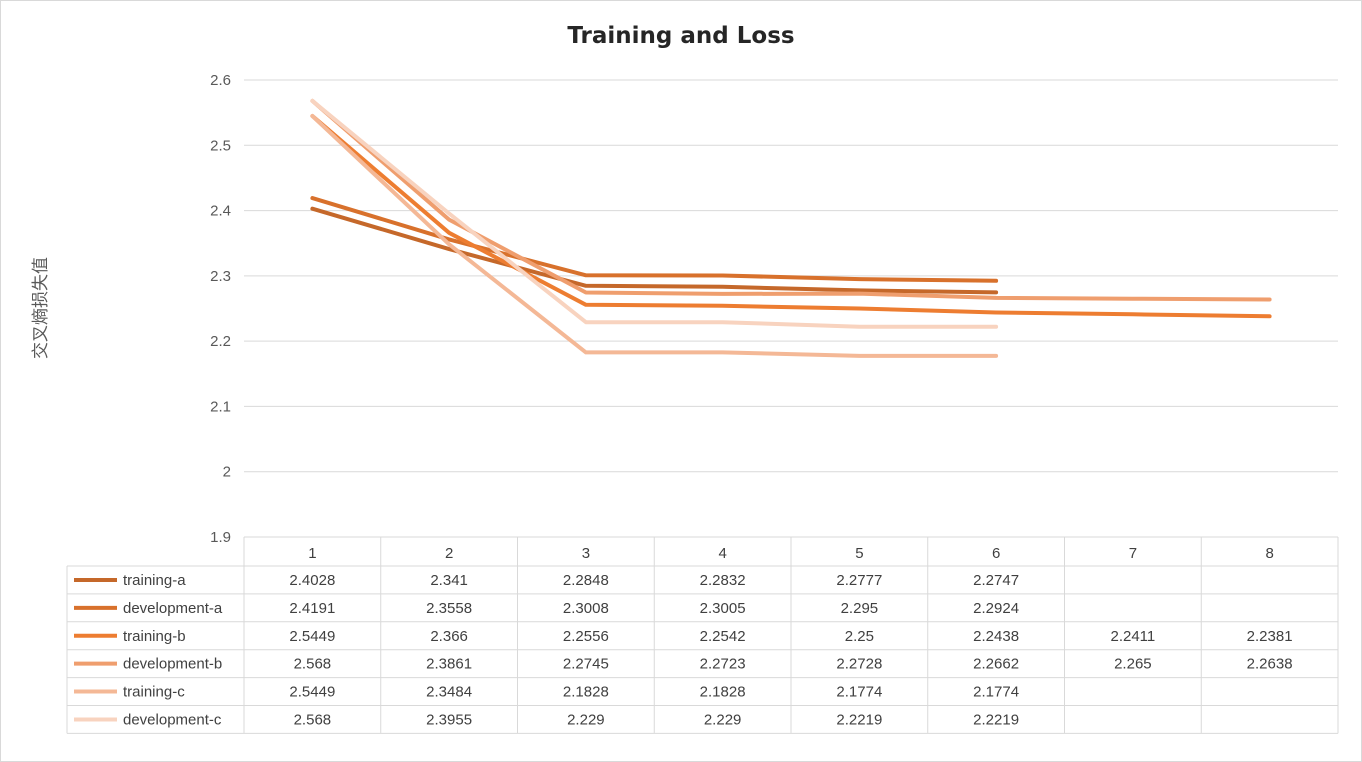 The width and height of the screenshot is (1362, 762). What do you see at coordinates (449, 664) in the screenshot?
I see `data-label: 2.3861` at bounding box center [449, 664].